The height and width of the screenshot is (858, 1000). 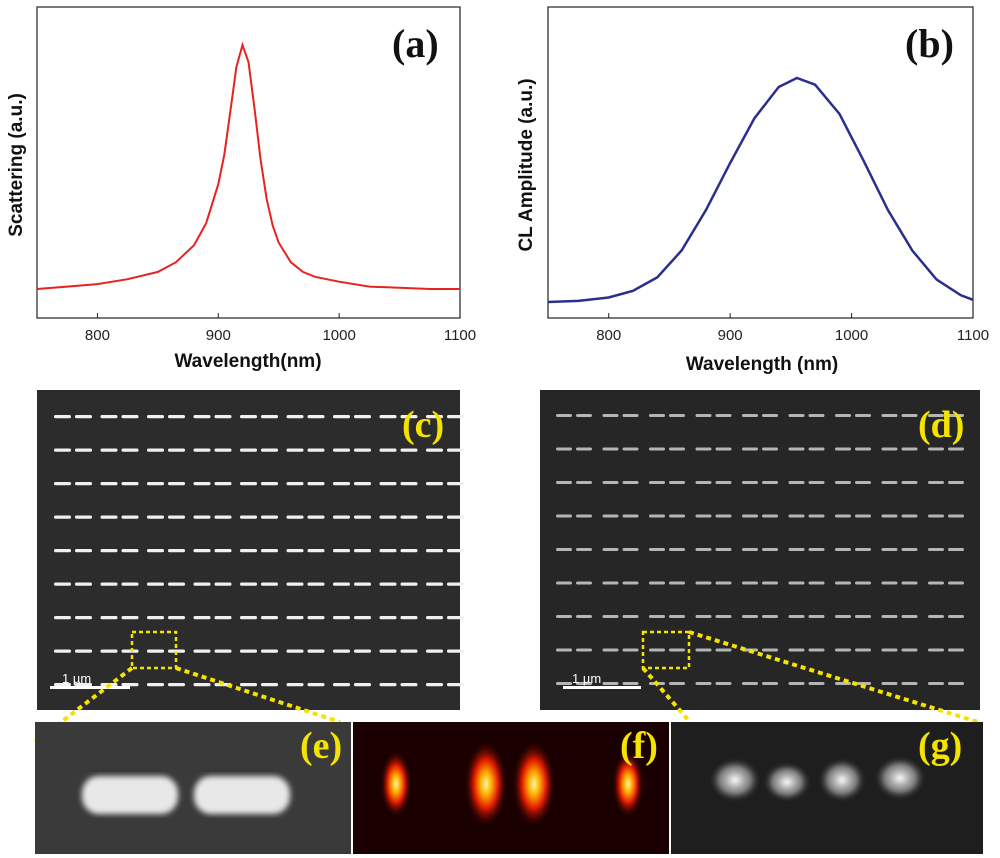 I want to click on connector-d-right, so click(x=833, y=677).